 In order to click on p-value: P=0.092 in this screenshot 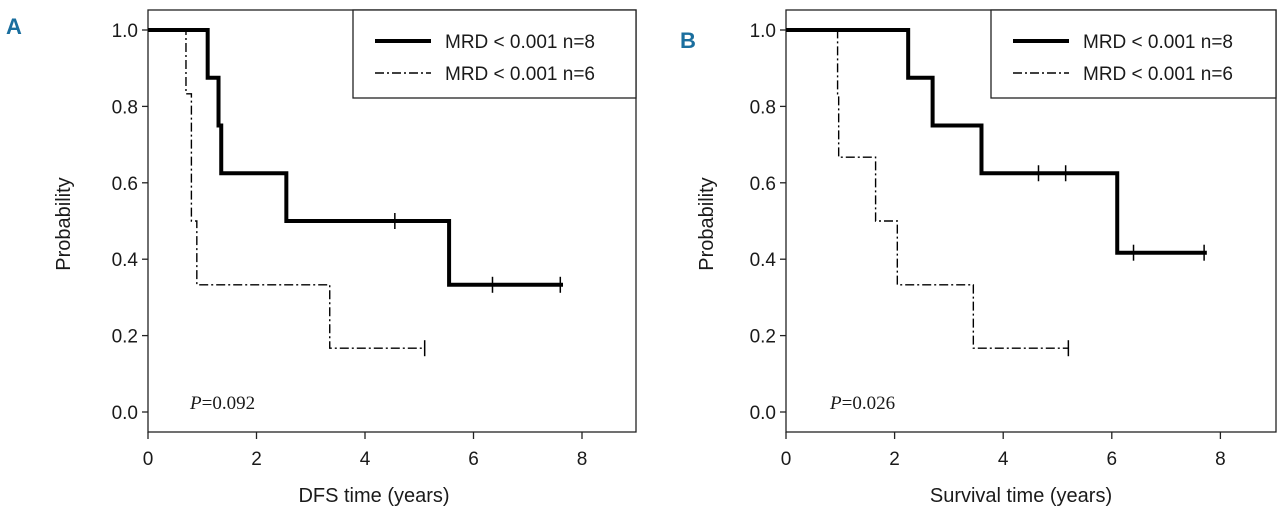, I will do `click(222, 403)`.